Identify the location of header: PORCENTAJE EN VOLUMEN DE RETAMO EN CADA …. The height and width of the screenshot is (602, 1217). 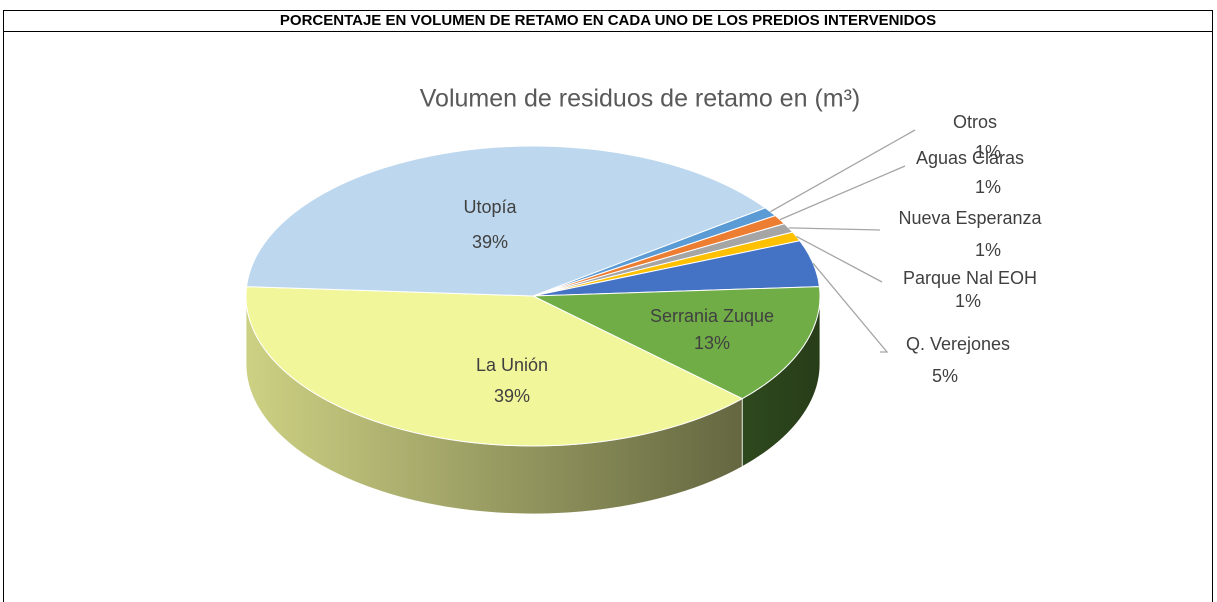
(608, 20).